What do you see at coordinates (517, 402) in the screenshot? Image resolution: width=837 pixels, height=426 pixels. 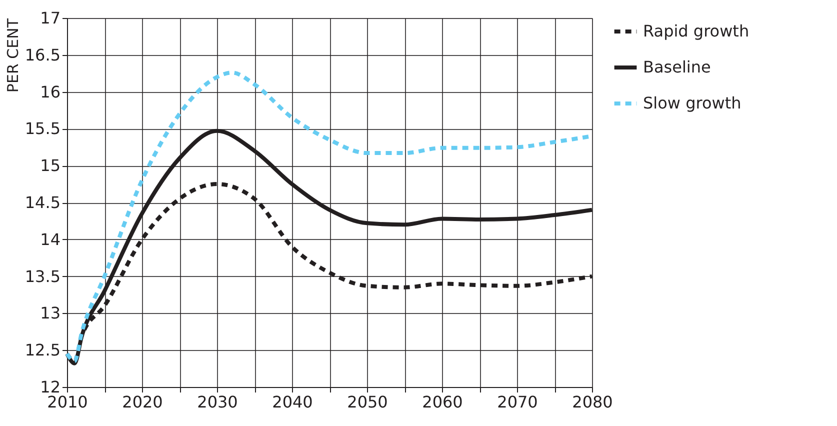 I see `x-tick-label: 2070` at bounding box center [517, 402].